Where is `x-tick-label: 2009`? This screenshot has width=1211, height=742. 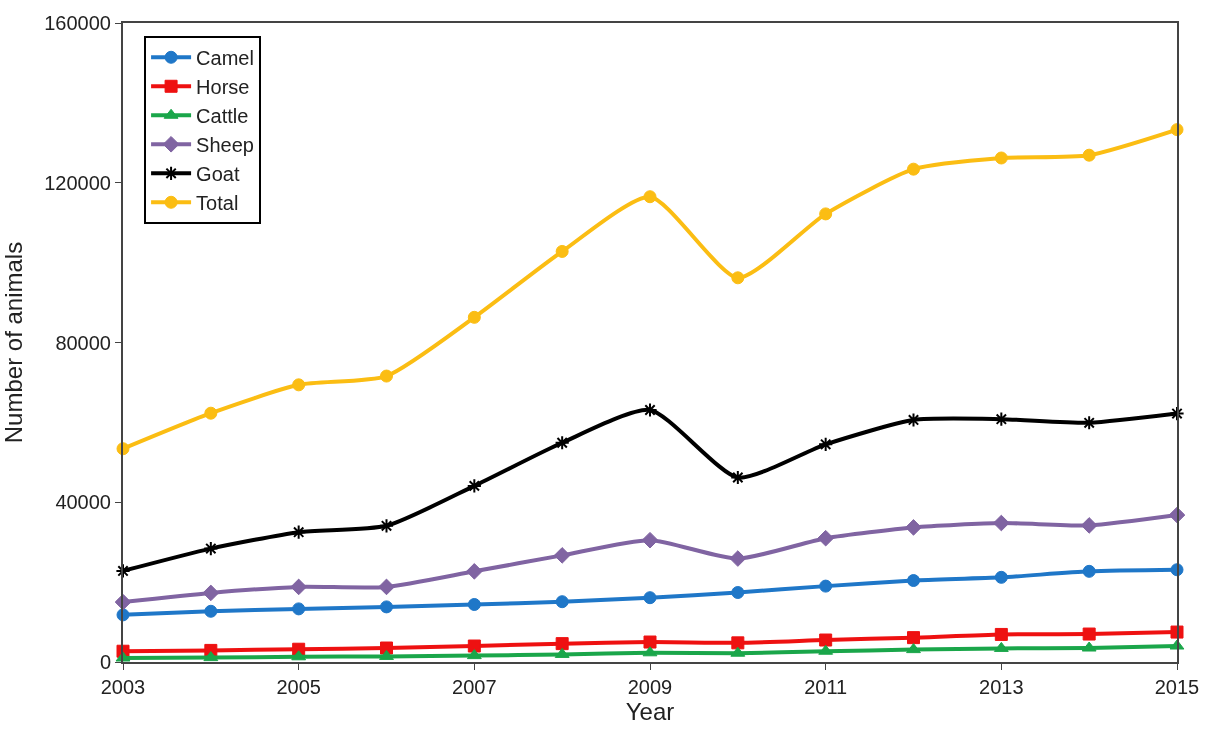
x-tick-label: 2009 is located at coordinates (650, 687).